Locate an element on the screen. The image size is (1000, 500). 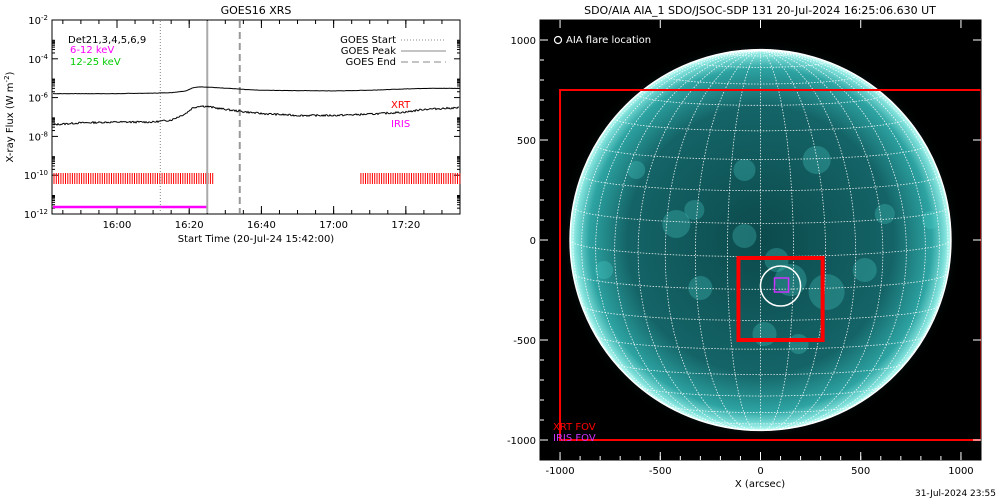
goes-ytick-label: 10⁻² is located at coordinates (38, 20).